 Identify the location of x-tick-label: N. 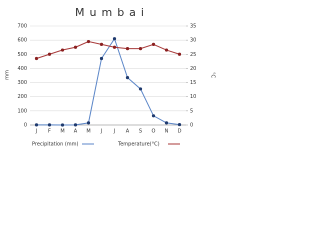
(167, 132).